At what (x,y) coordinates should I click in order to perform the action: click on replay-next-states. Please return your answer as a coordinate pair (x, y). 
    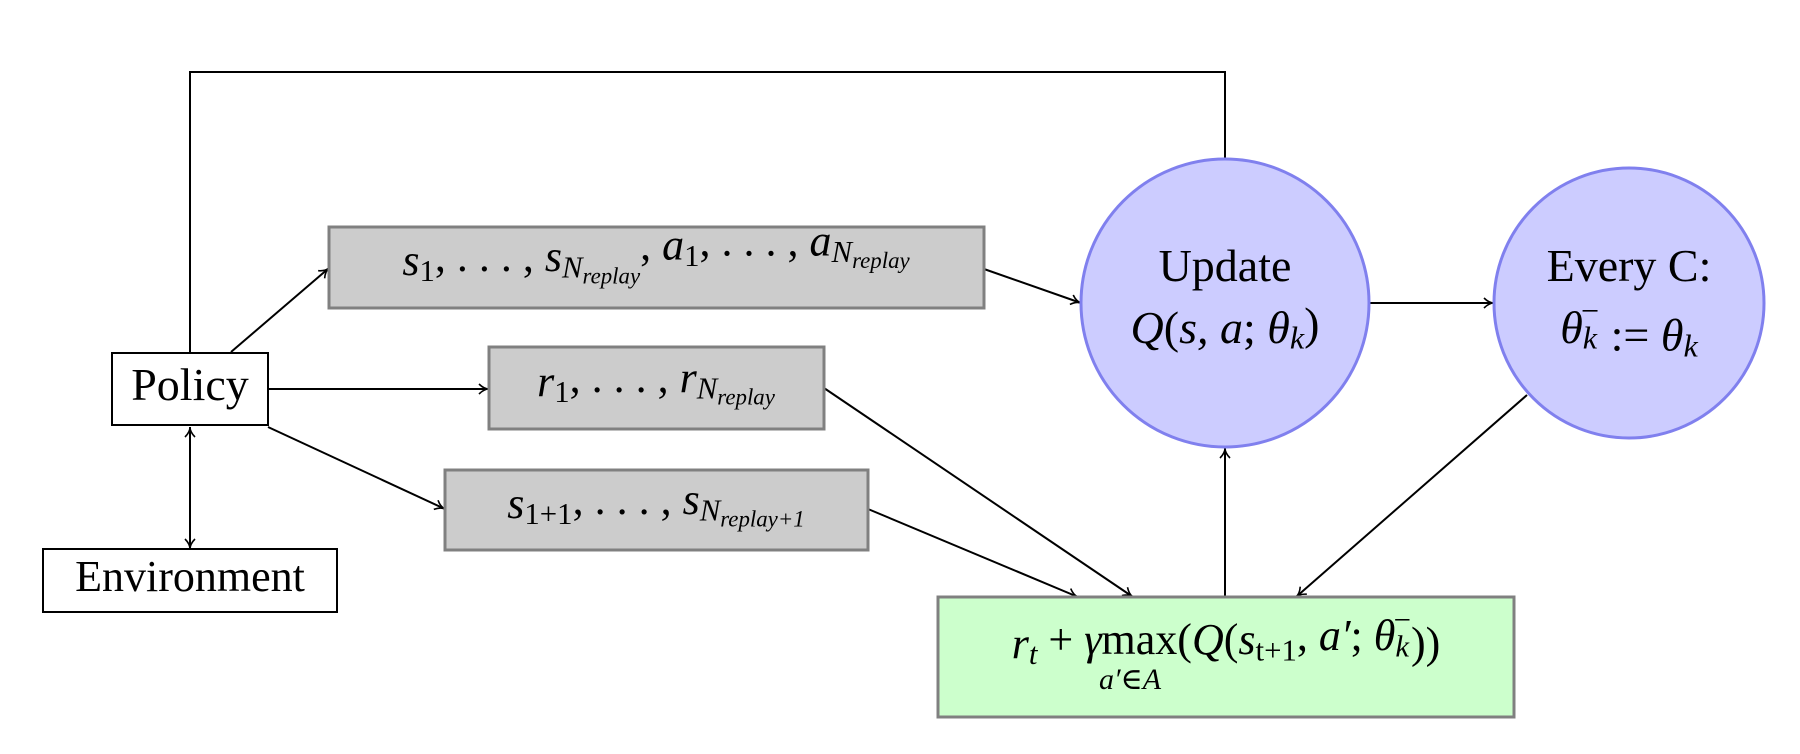
    Looking at the image, I should click on (656, 510).